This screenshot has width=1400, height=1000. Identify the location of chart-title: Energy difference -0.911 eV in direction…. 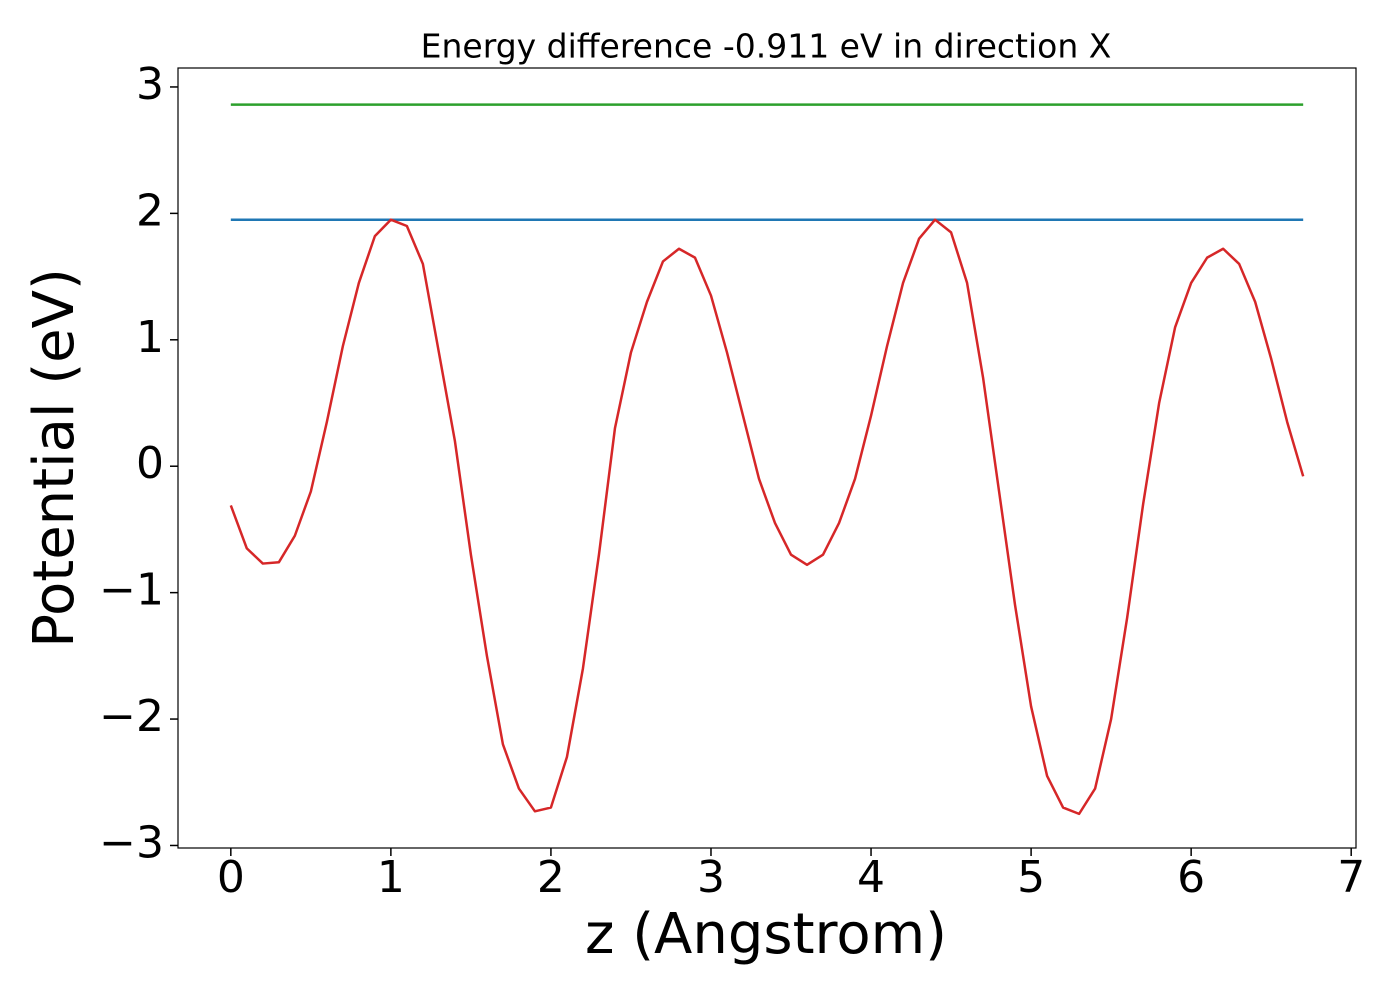
(766, 46).